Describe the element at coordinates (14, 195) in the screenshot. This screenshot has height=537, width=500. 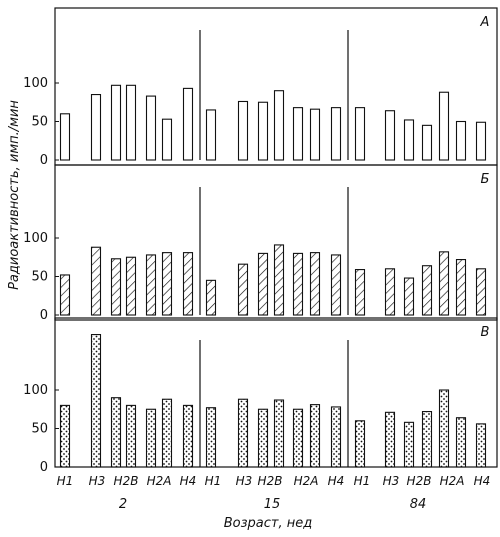
I see `y-axis-label: Радиоактивность, имп./мин` at that location.